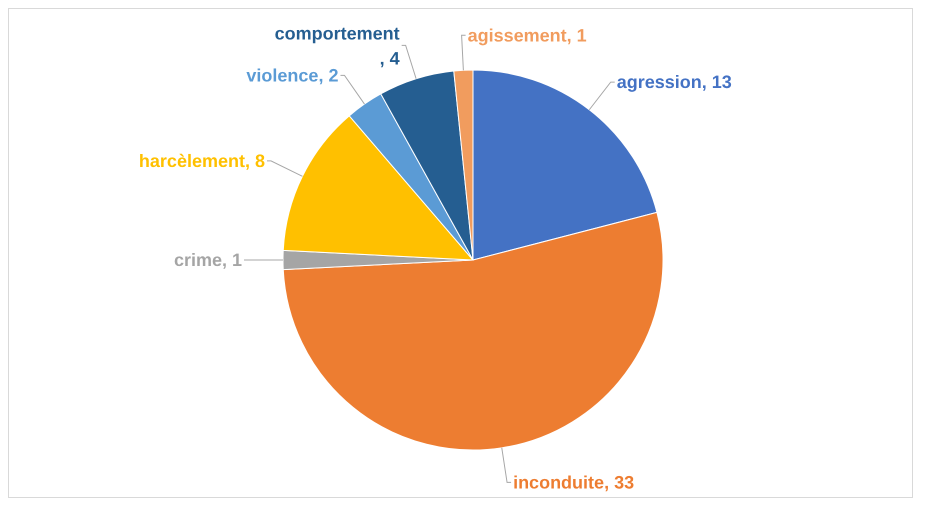 The image size is (925, 510). What do you see at coordinates (390, 58) in the screenshot?
I see `data-label: , 4` at bounding box center [390, 58].